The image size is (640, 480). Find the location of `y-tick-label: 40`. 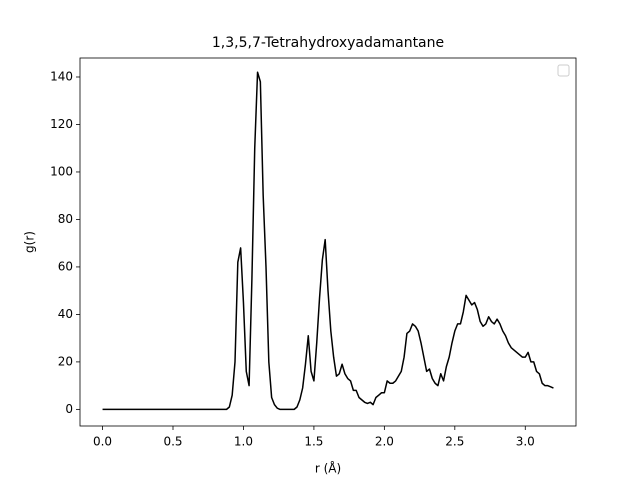

y-tick-label: 40 is located at coordinates (65, 314).